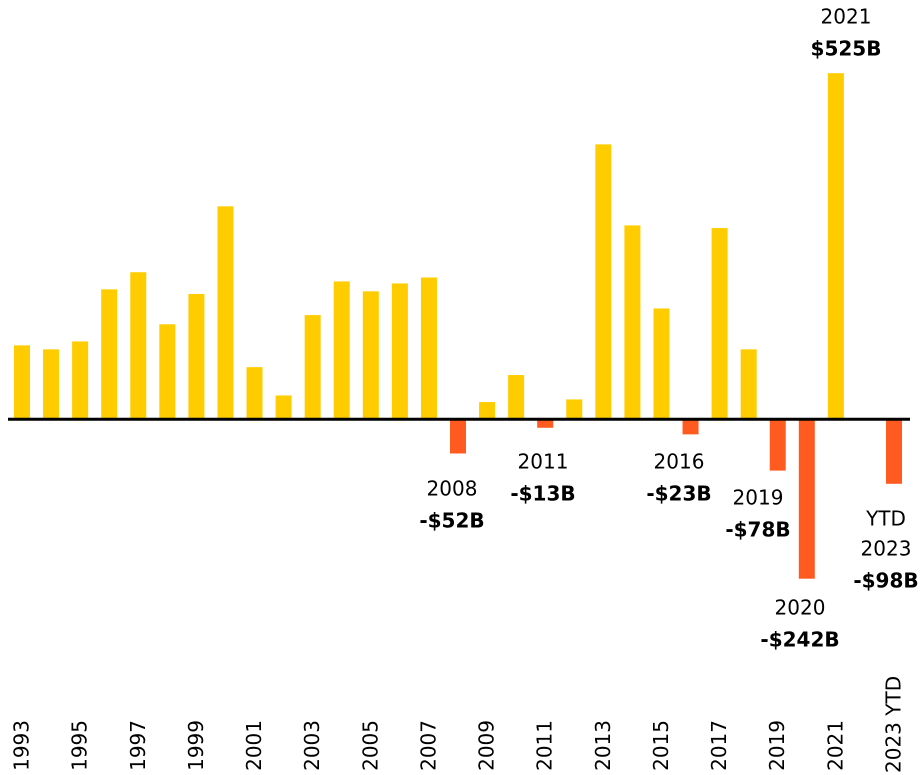  I want to click on x-tick-label: 2009, so click(487, 745).